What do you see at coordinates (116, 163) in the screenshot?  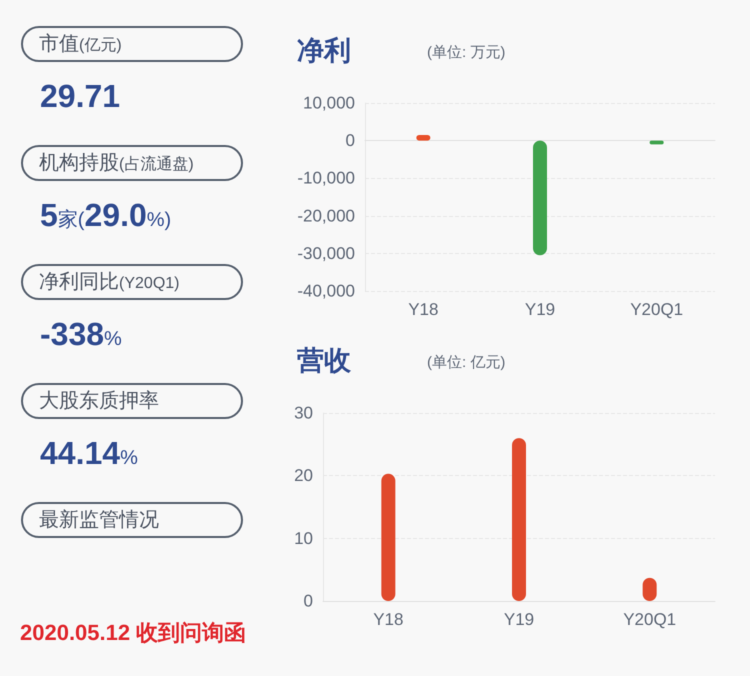 I see `category-label: 机构持股(占流通盘)` at bounding box center [116, 163].